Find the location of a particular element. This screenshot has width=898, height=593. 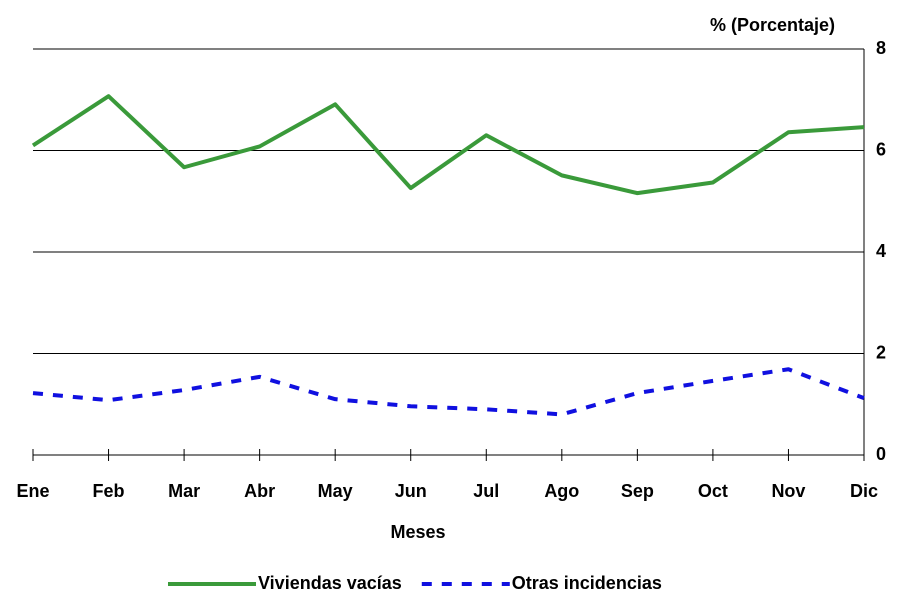

x-tick-label: Sep is located at coordinates (637, 491).